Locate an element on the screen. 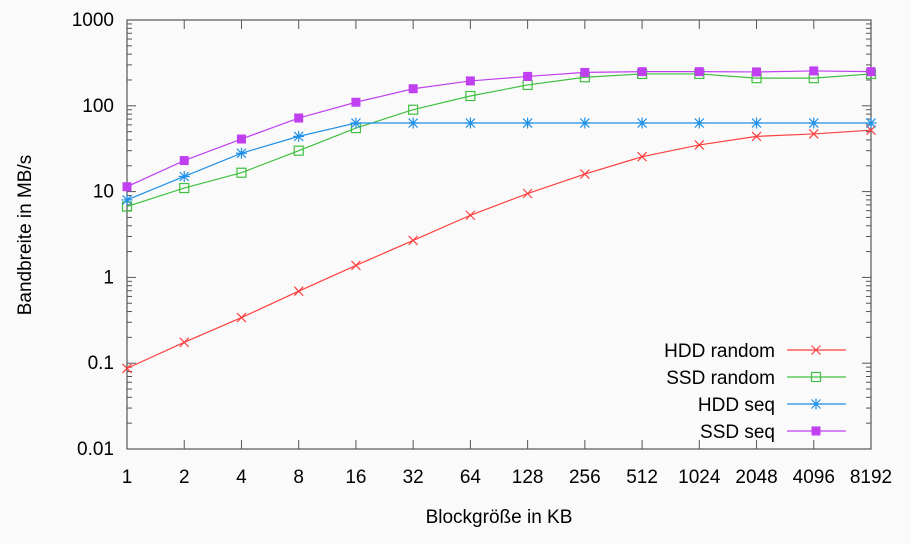  legend-label: SSD seq is located at coordinates (737, 432).